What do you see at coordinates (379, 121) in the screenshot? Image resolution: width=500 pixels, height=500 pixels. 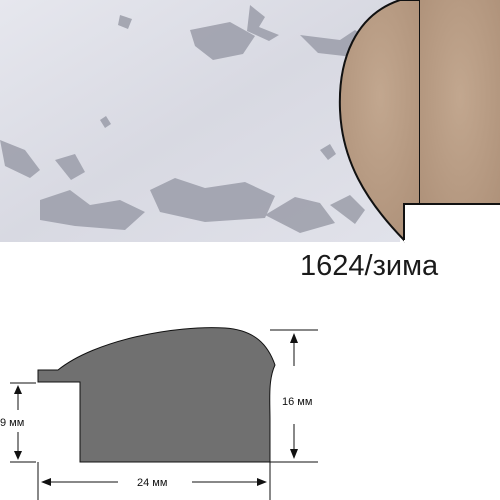 I see `wood-cross-section` at bounding box center [379, 121].